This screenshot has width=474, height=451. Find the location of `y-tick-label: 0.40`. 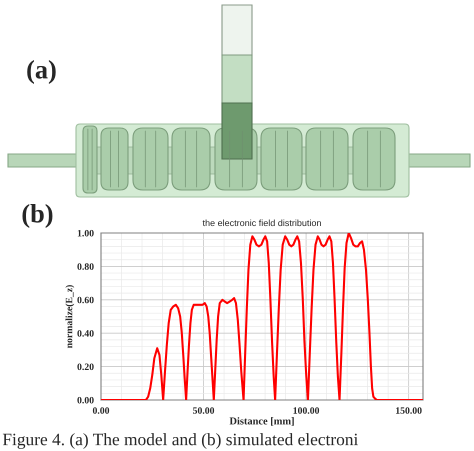

y-tick-label: 0.40 is located at coordinates (85, 333).